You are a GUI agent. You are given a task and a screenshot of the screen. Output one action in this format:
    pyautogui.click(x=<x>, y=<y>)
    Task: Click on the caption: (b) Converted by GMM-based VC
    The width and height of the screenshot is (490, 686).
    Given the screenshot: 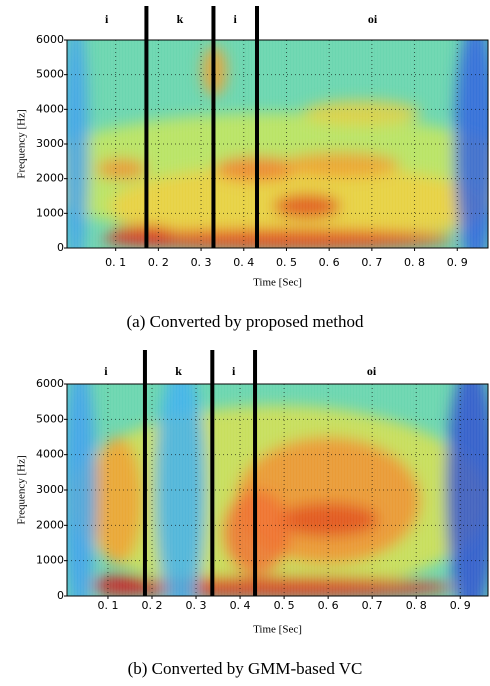 What is the action you would take?
    pyautogui.click(x=245, y=668)
    